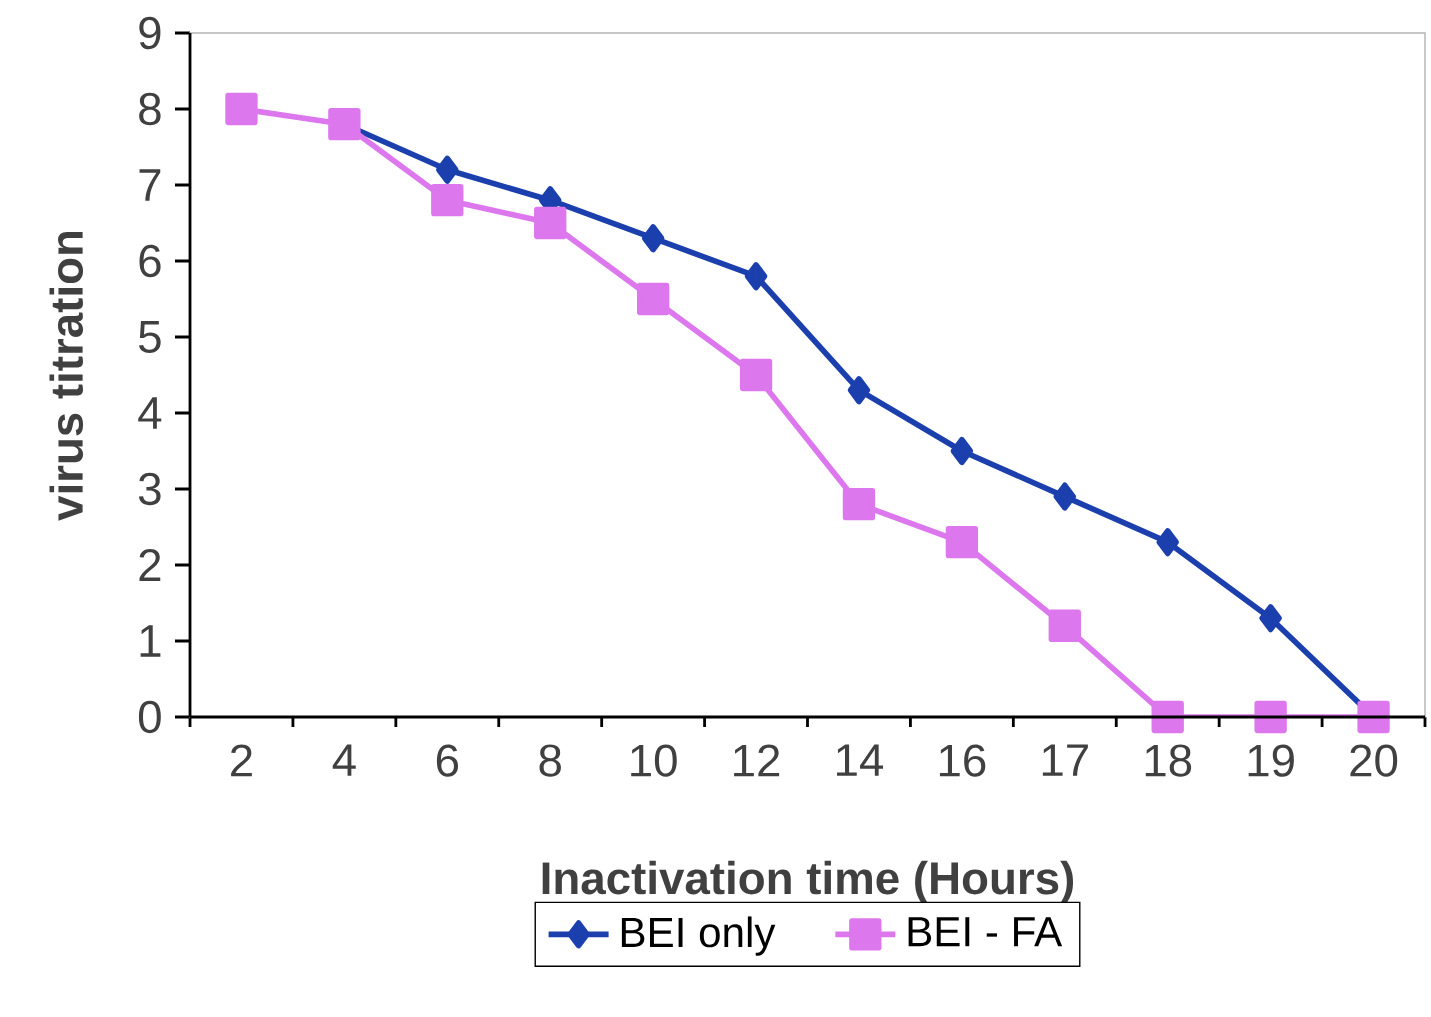  I want to click on x-tick-label: 2, so click(241, 760).